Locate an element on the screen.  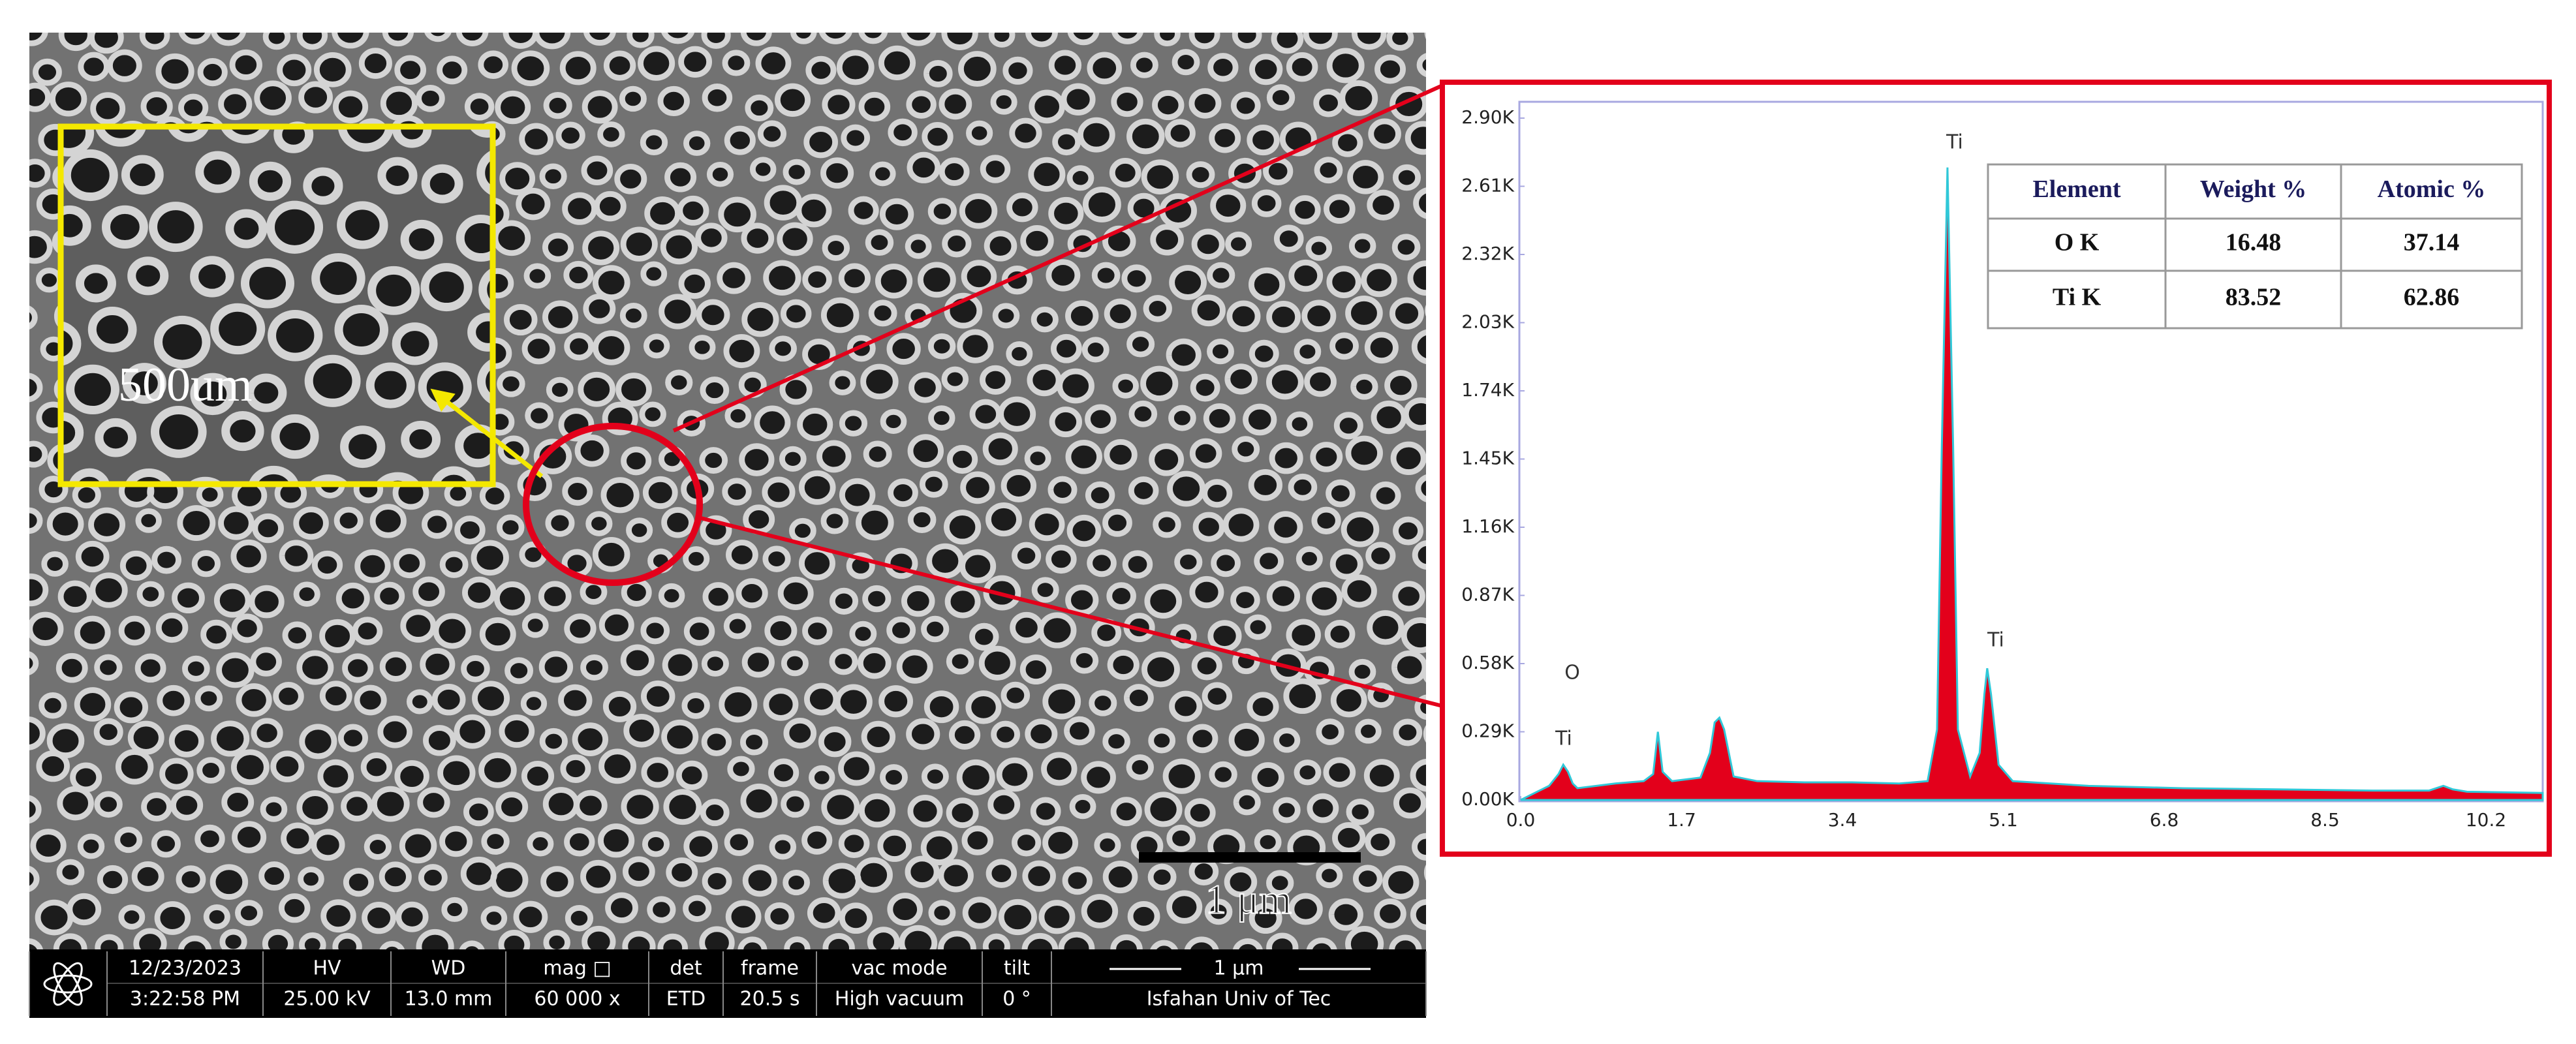
info-field: tilt is located at coordinates (1017, 968).